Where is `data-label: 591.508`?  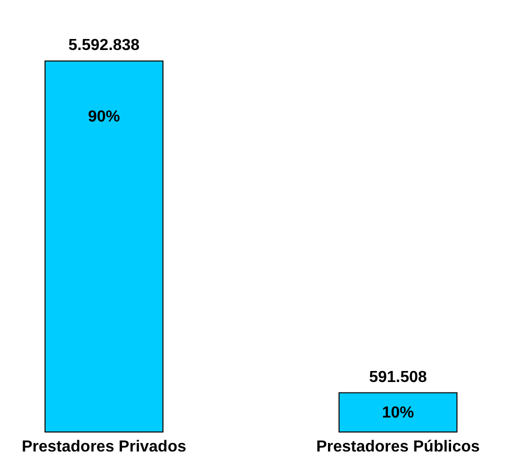 data-label: 591.508 is located at coordinates (398, 377).